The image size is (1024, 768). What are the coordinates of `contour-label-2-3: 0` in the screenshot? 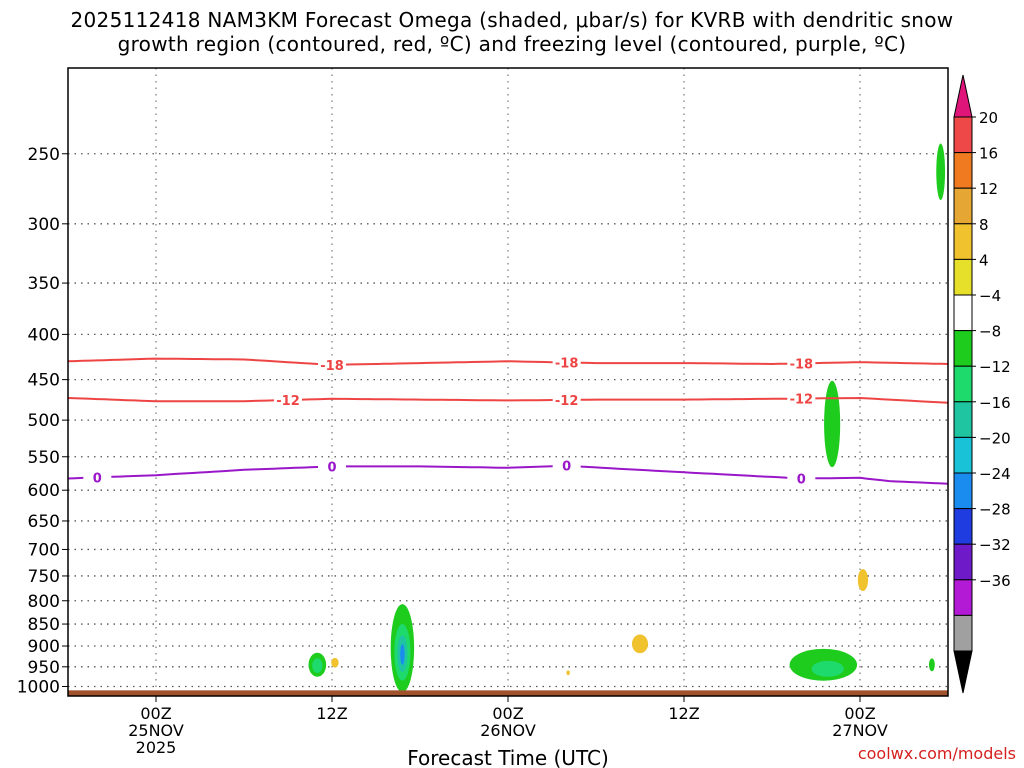 It's located at (801, 479).